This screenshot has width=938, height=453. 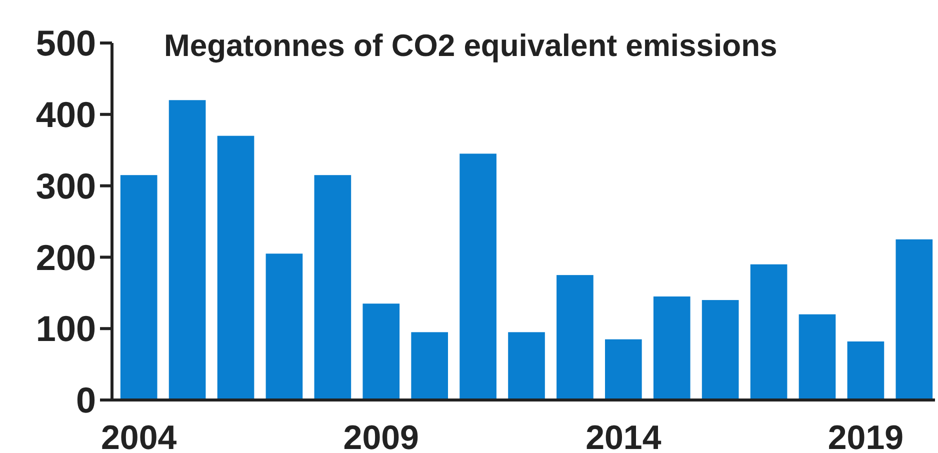 What do you see at coordinates (66, 257) in the screenshot?
I see `y-tick-label: 200` at bounding box center [66, 257].